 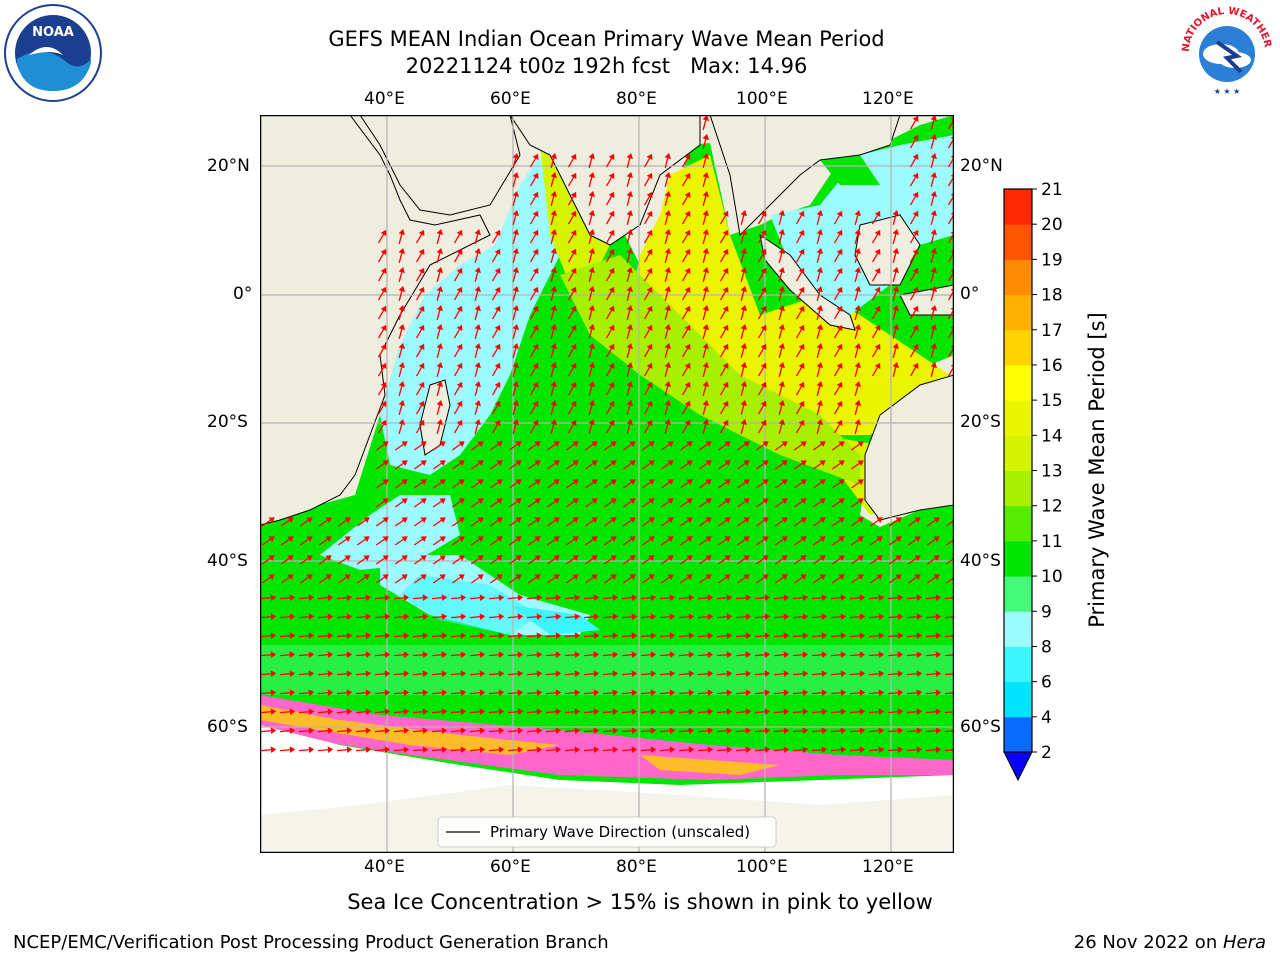 I want to click on lat-tick-right-20s: 20°S, so click(x=980, y=422).